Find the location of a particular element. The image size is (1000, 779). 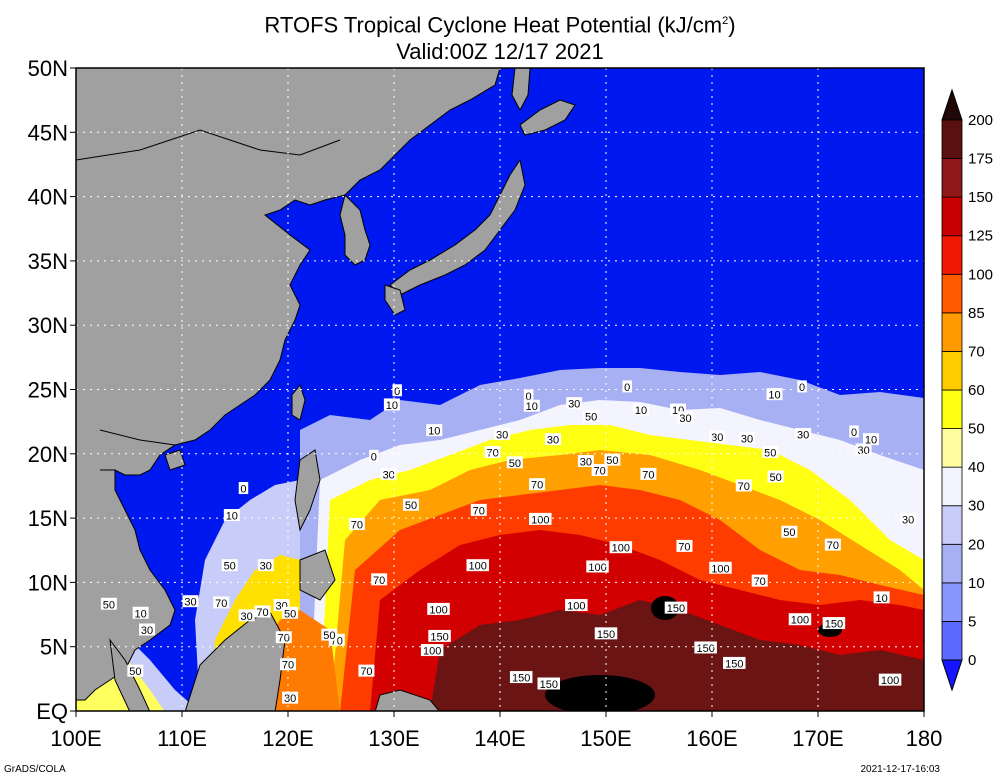

colorbar-min-arrow is located at coordinates (952, 675).